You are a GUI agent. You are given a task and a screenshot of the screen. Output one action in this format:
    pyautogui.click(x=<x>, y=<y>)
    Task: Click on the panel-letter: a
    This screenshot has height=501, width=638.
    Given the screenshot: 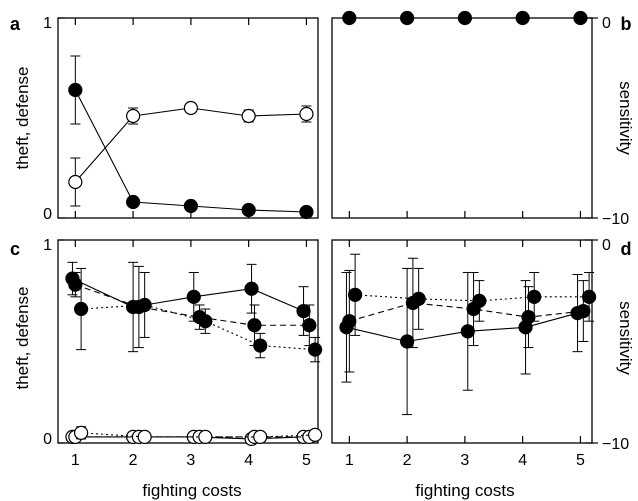 What is the action you would take?
    pyautogui.click(x=15, y=24)
    